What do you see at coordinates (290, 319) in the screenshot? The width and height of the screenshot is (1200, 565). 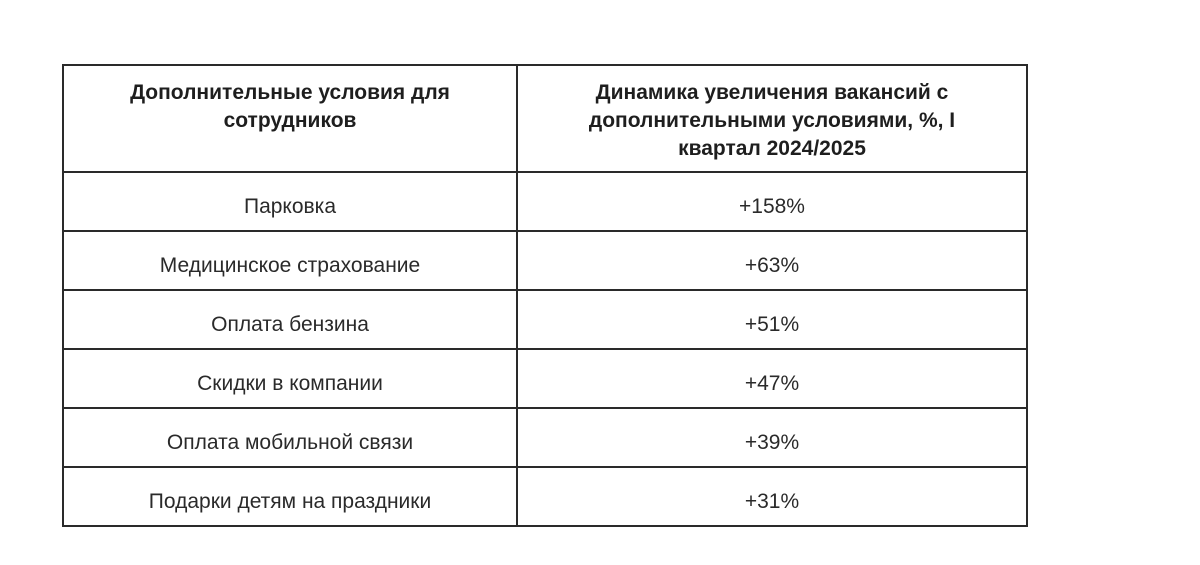 I see `condition-cell: Оплата бензина` at bounding box center [290, 319].